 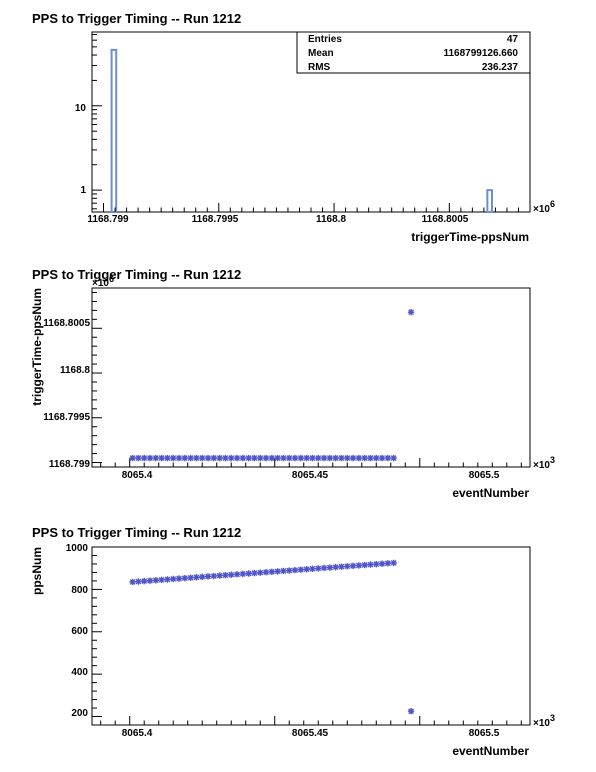 What do you see at coordinates (77, 548) in the screenshot?
I see `y-tick-label: 1000` at bounding box center [77, 548].